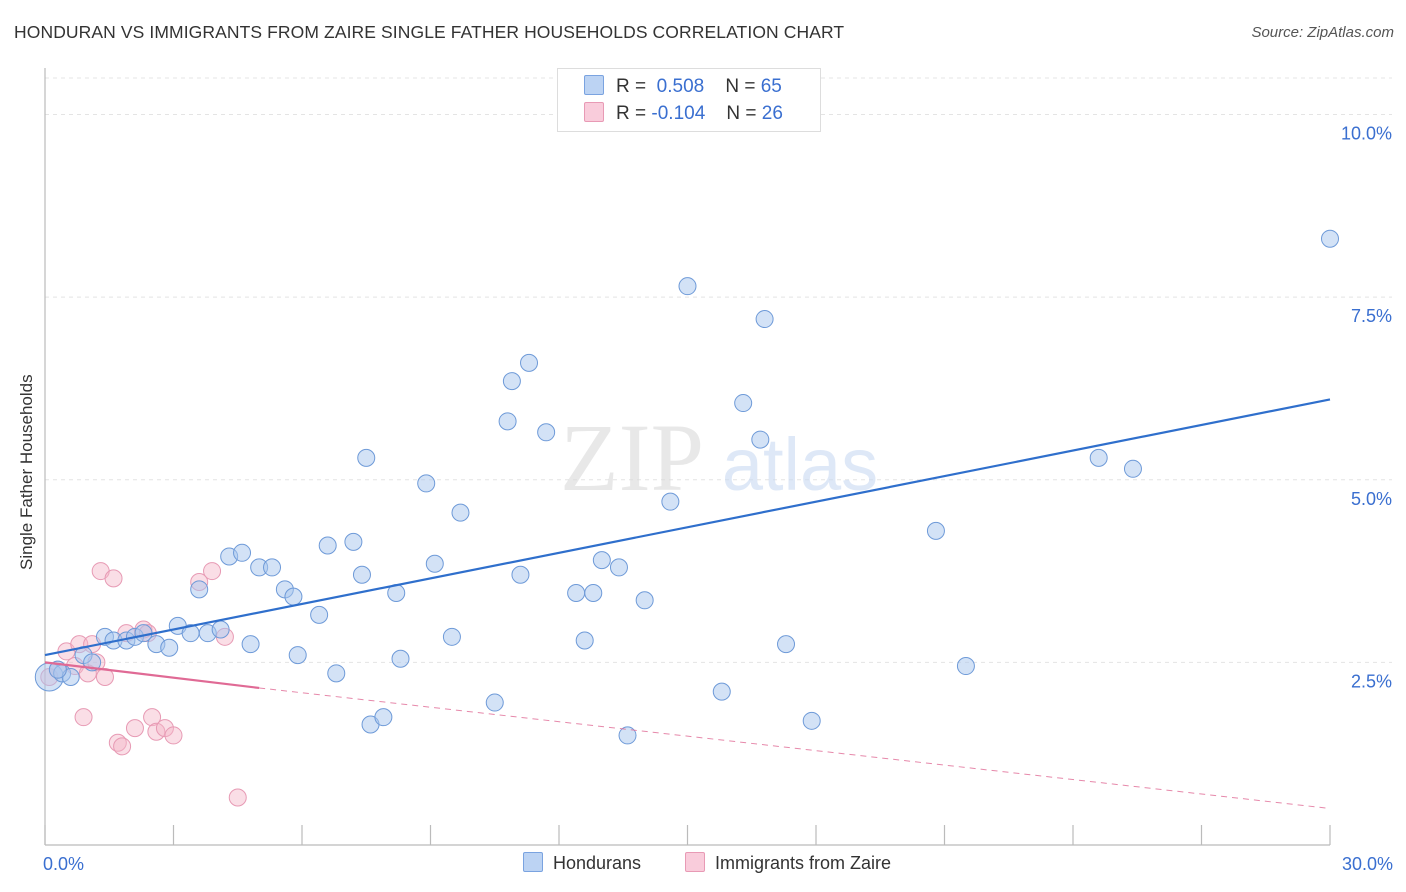 The width and height of the screenshot is (1406, 892). Describe the element at coordinates (152, 675) in the screenshot. I see `zaire-trend-line` at that location.